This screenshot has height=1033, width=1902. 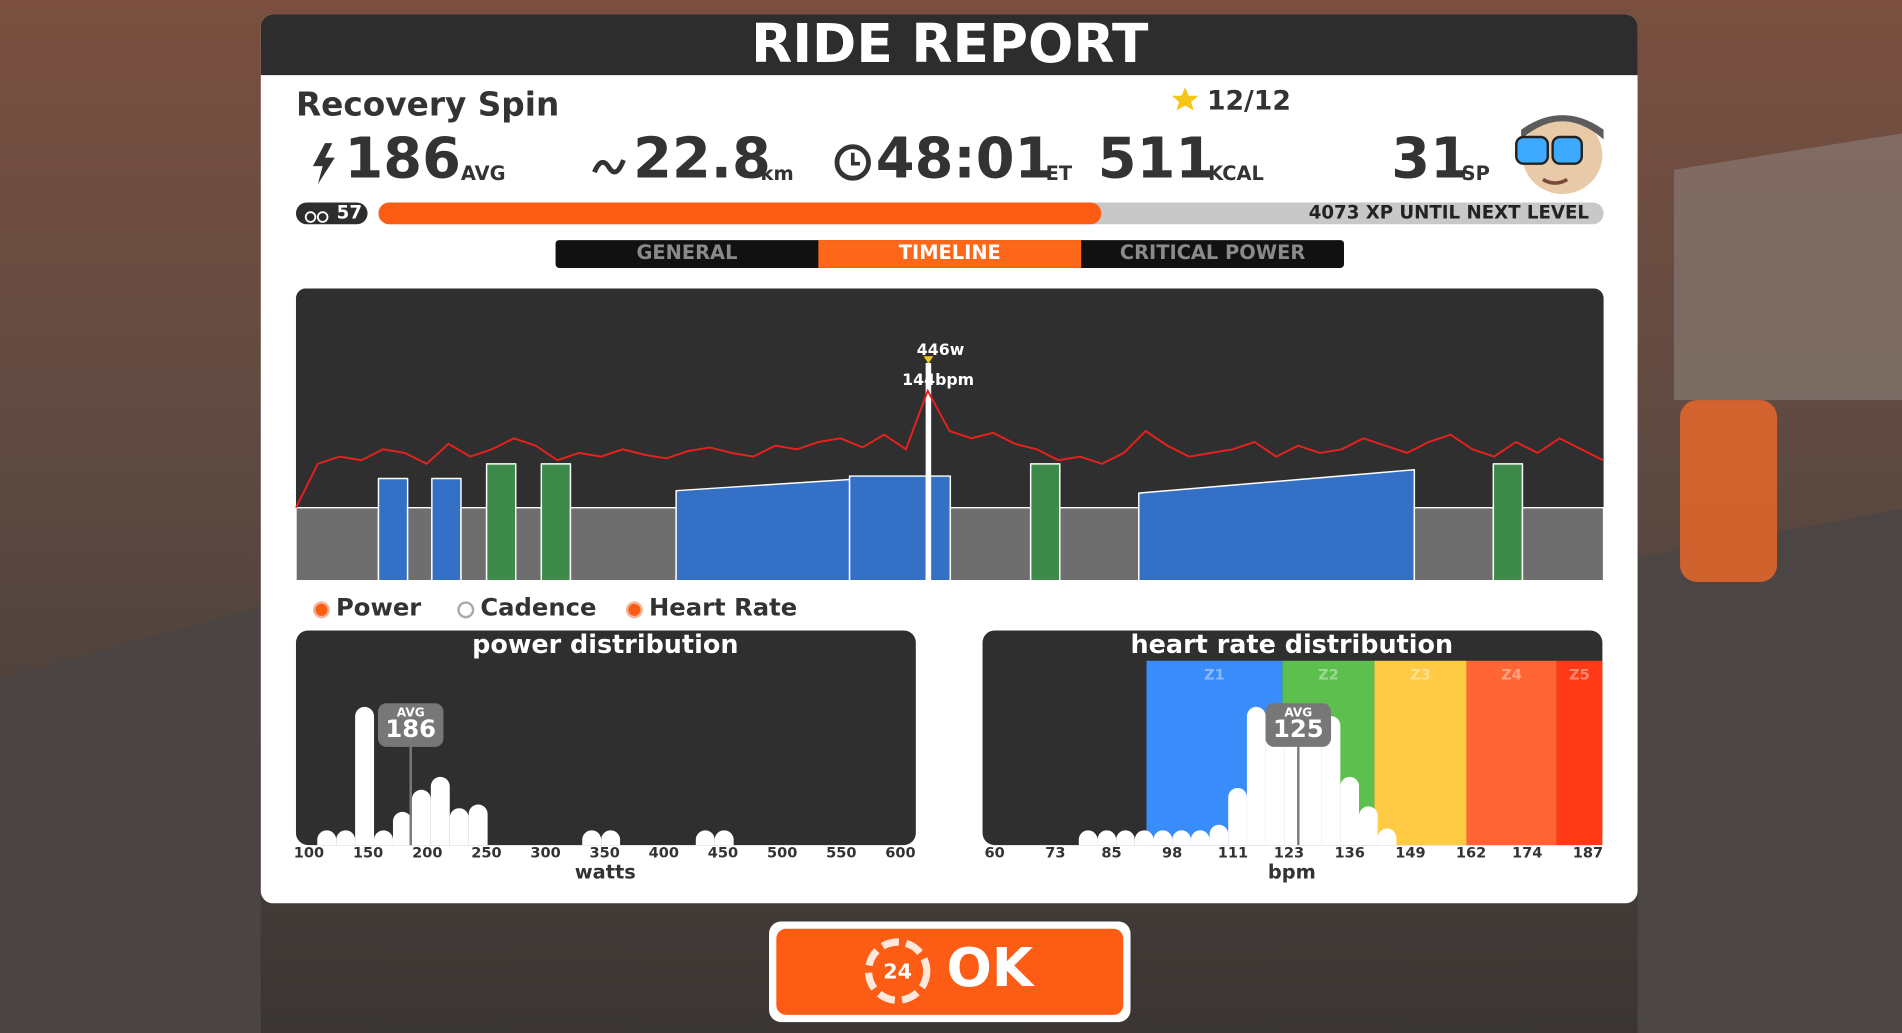 What do you see at coordinates (1328, 674) in the screenshot?
I see `zone-label: Z2` at bounding box center [1328, 674].